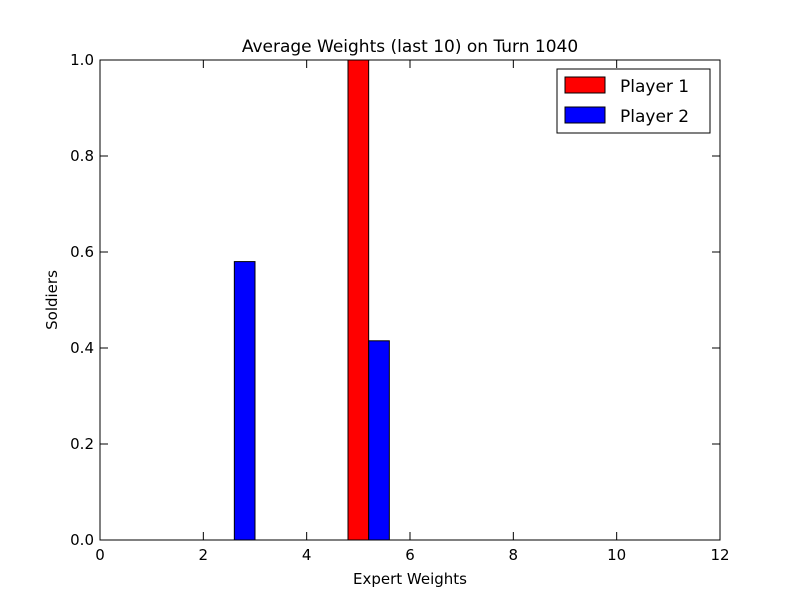 The height and width of the screenshot is (600, 800). Describe the element at coordinates (410, 555) in the screenshot. I see `x-tick-label: 6` at that location.